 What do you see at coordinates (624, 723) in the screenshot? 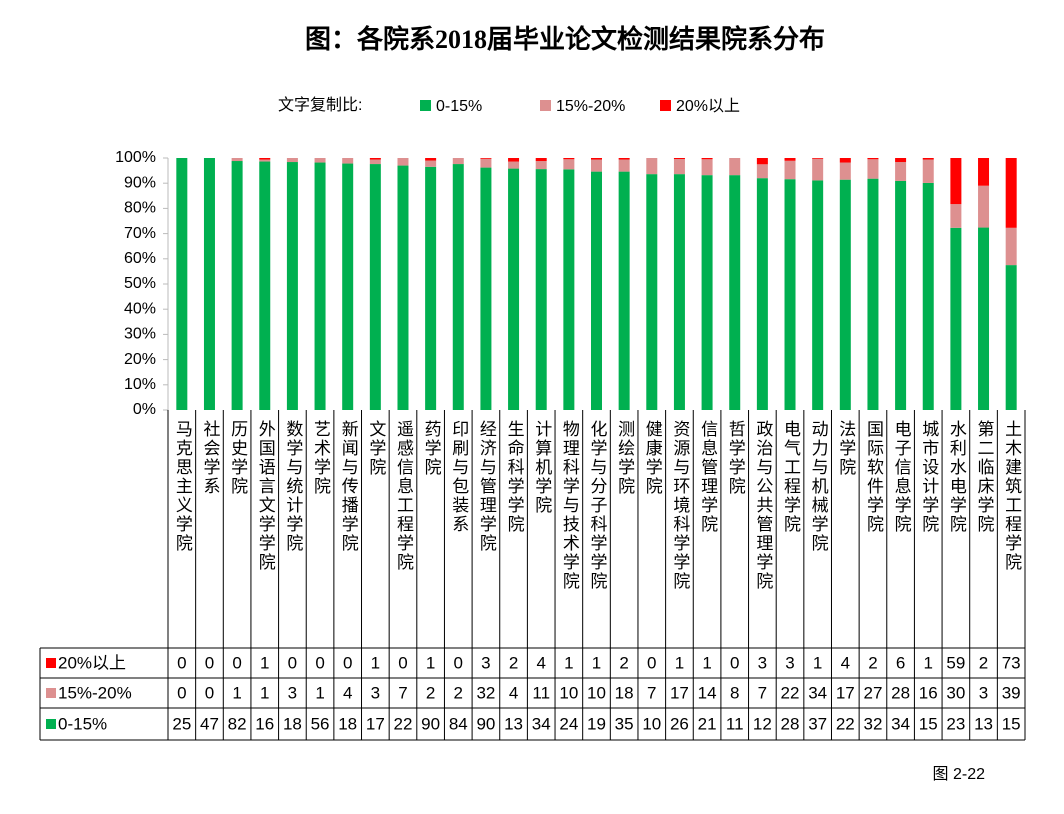
I see `table-cell: 35` at bounding box center [624, 723].